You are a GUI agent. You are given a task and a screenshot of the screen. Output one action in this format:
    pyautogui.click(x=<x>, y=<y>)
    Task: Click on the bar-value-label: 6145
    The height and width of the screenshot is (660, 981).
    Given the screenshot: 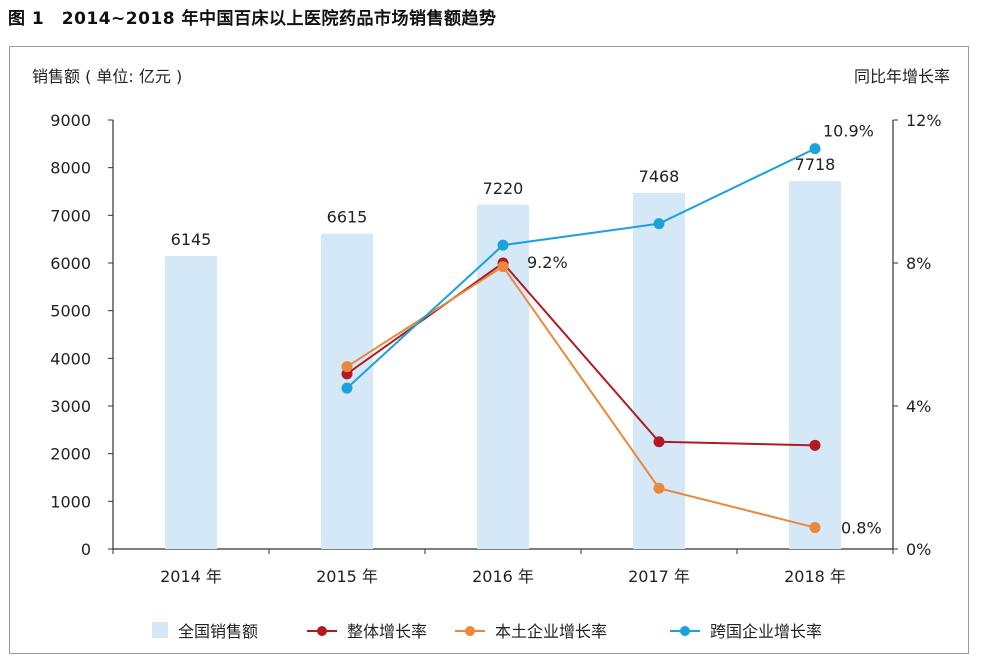 What is the action you would take?
    pyautogui.click(x=191, y=239)
    